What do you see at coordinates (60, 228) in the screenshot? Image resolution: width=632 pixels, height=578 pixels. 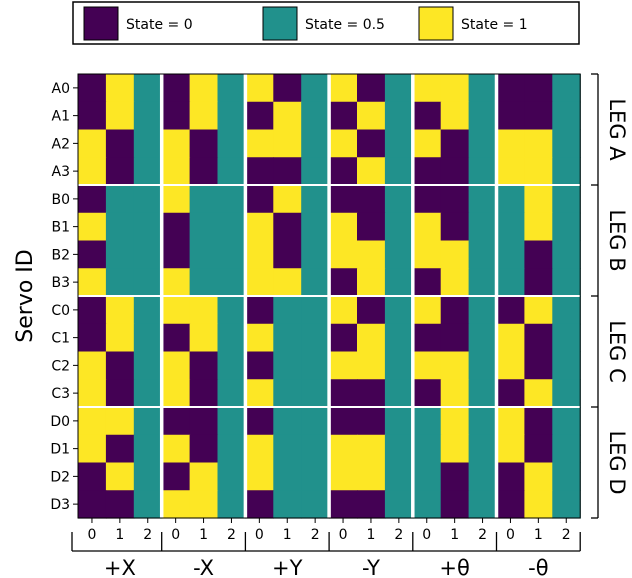 I see `y-tick-label: B1` at bounding box center [60, 228].